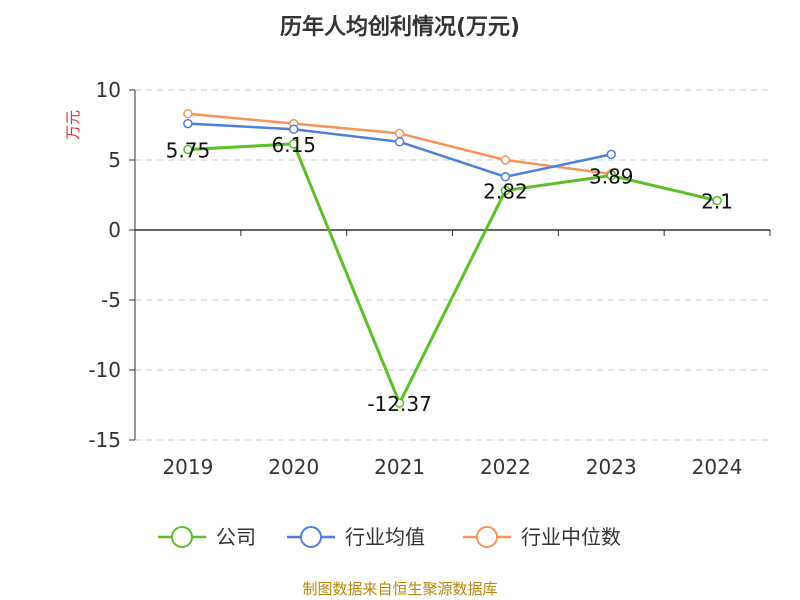 The height and width of the screenshot is (600, 800). I want to click on chart-title: 历年人均创利情况(万元), so click(400, 27).